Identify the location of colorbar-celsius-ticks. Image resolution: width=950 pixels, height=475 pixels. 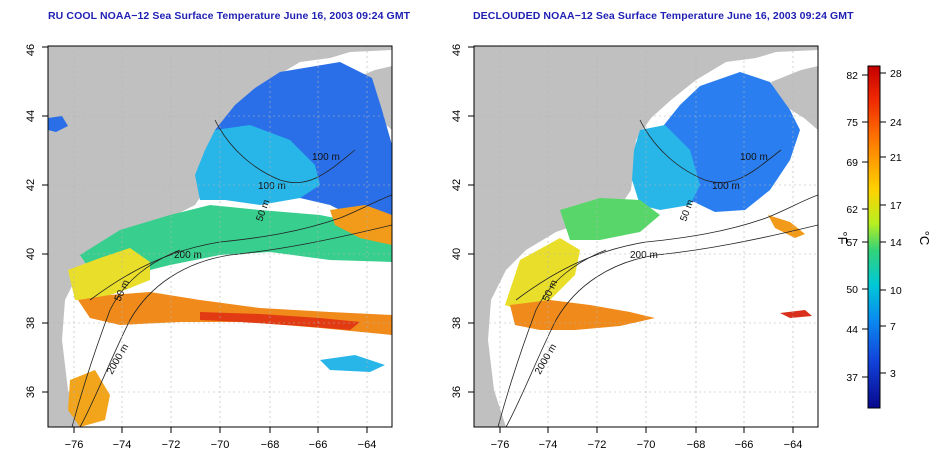
(883, 223).